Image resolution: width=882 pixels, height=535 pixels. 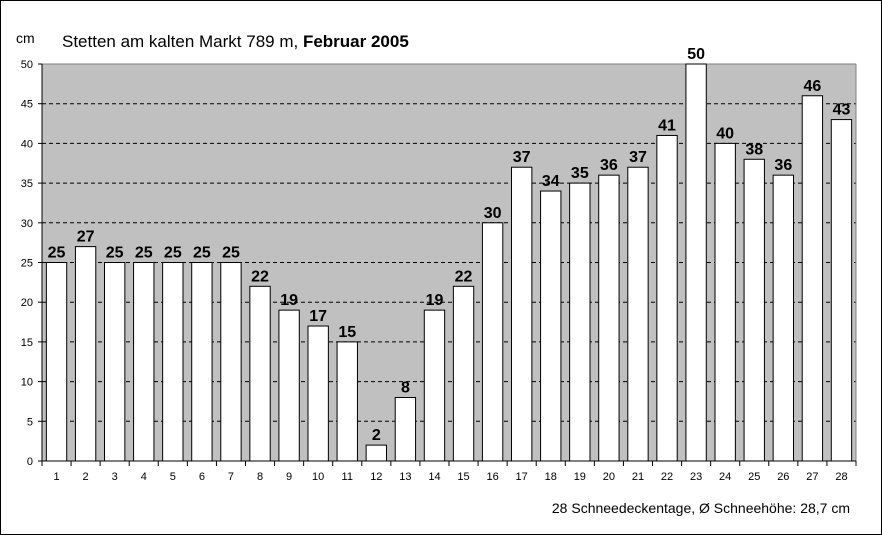 I want to click on y-axis-title: cm, so click(x=25, y=38).